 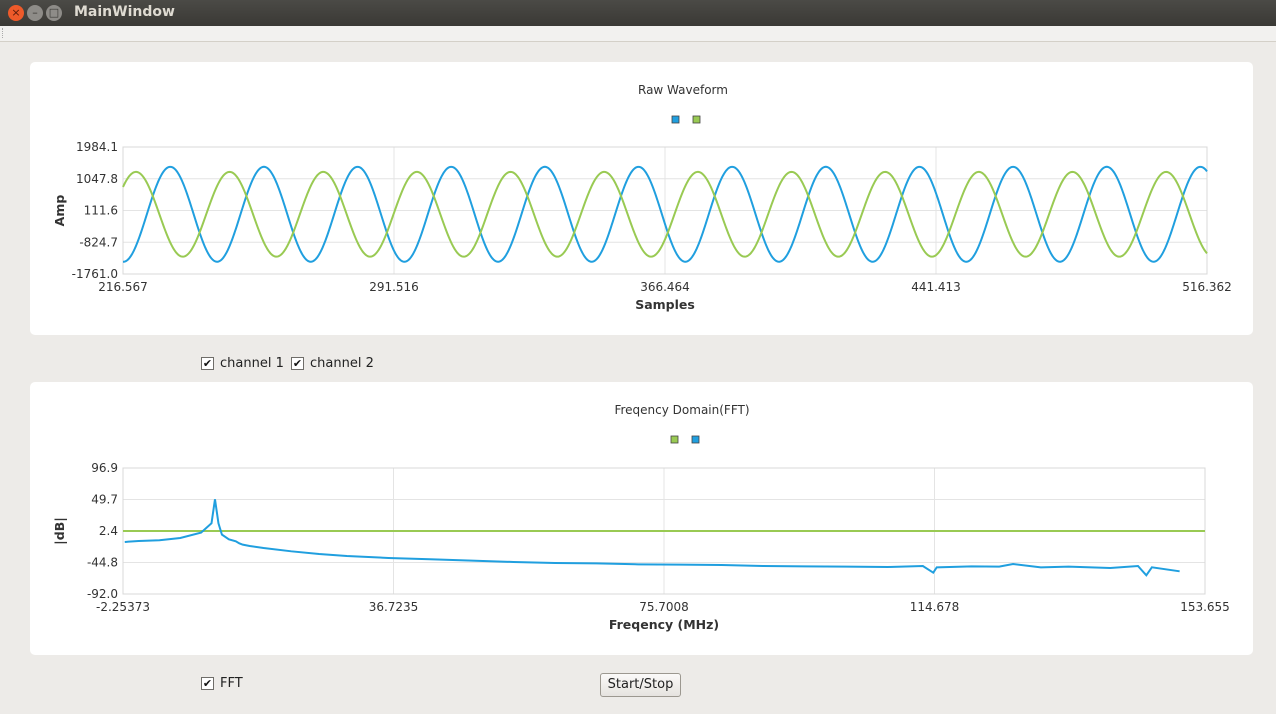 I want to click on channel1-checkbox: ✔ channel 1, so click(x=242, y=363).